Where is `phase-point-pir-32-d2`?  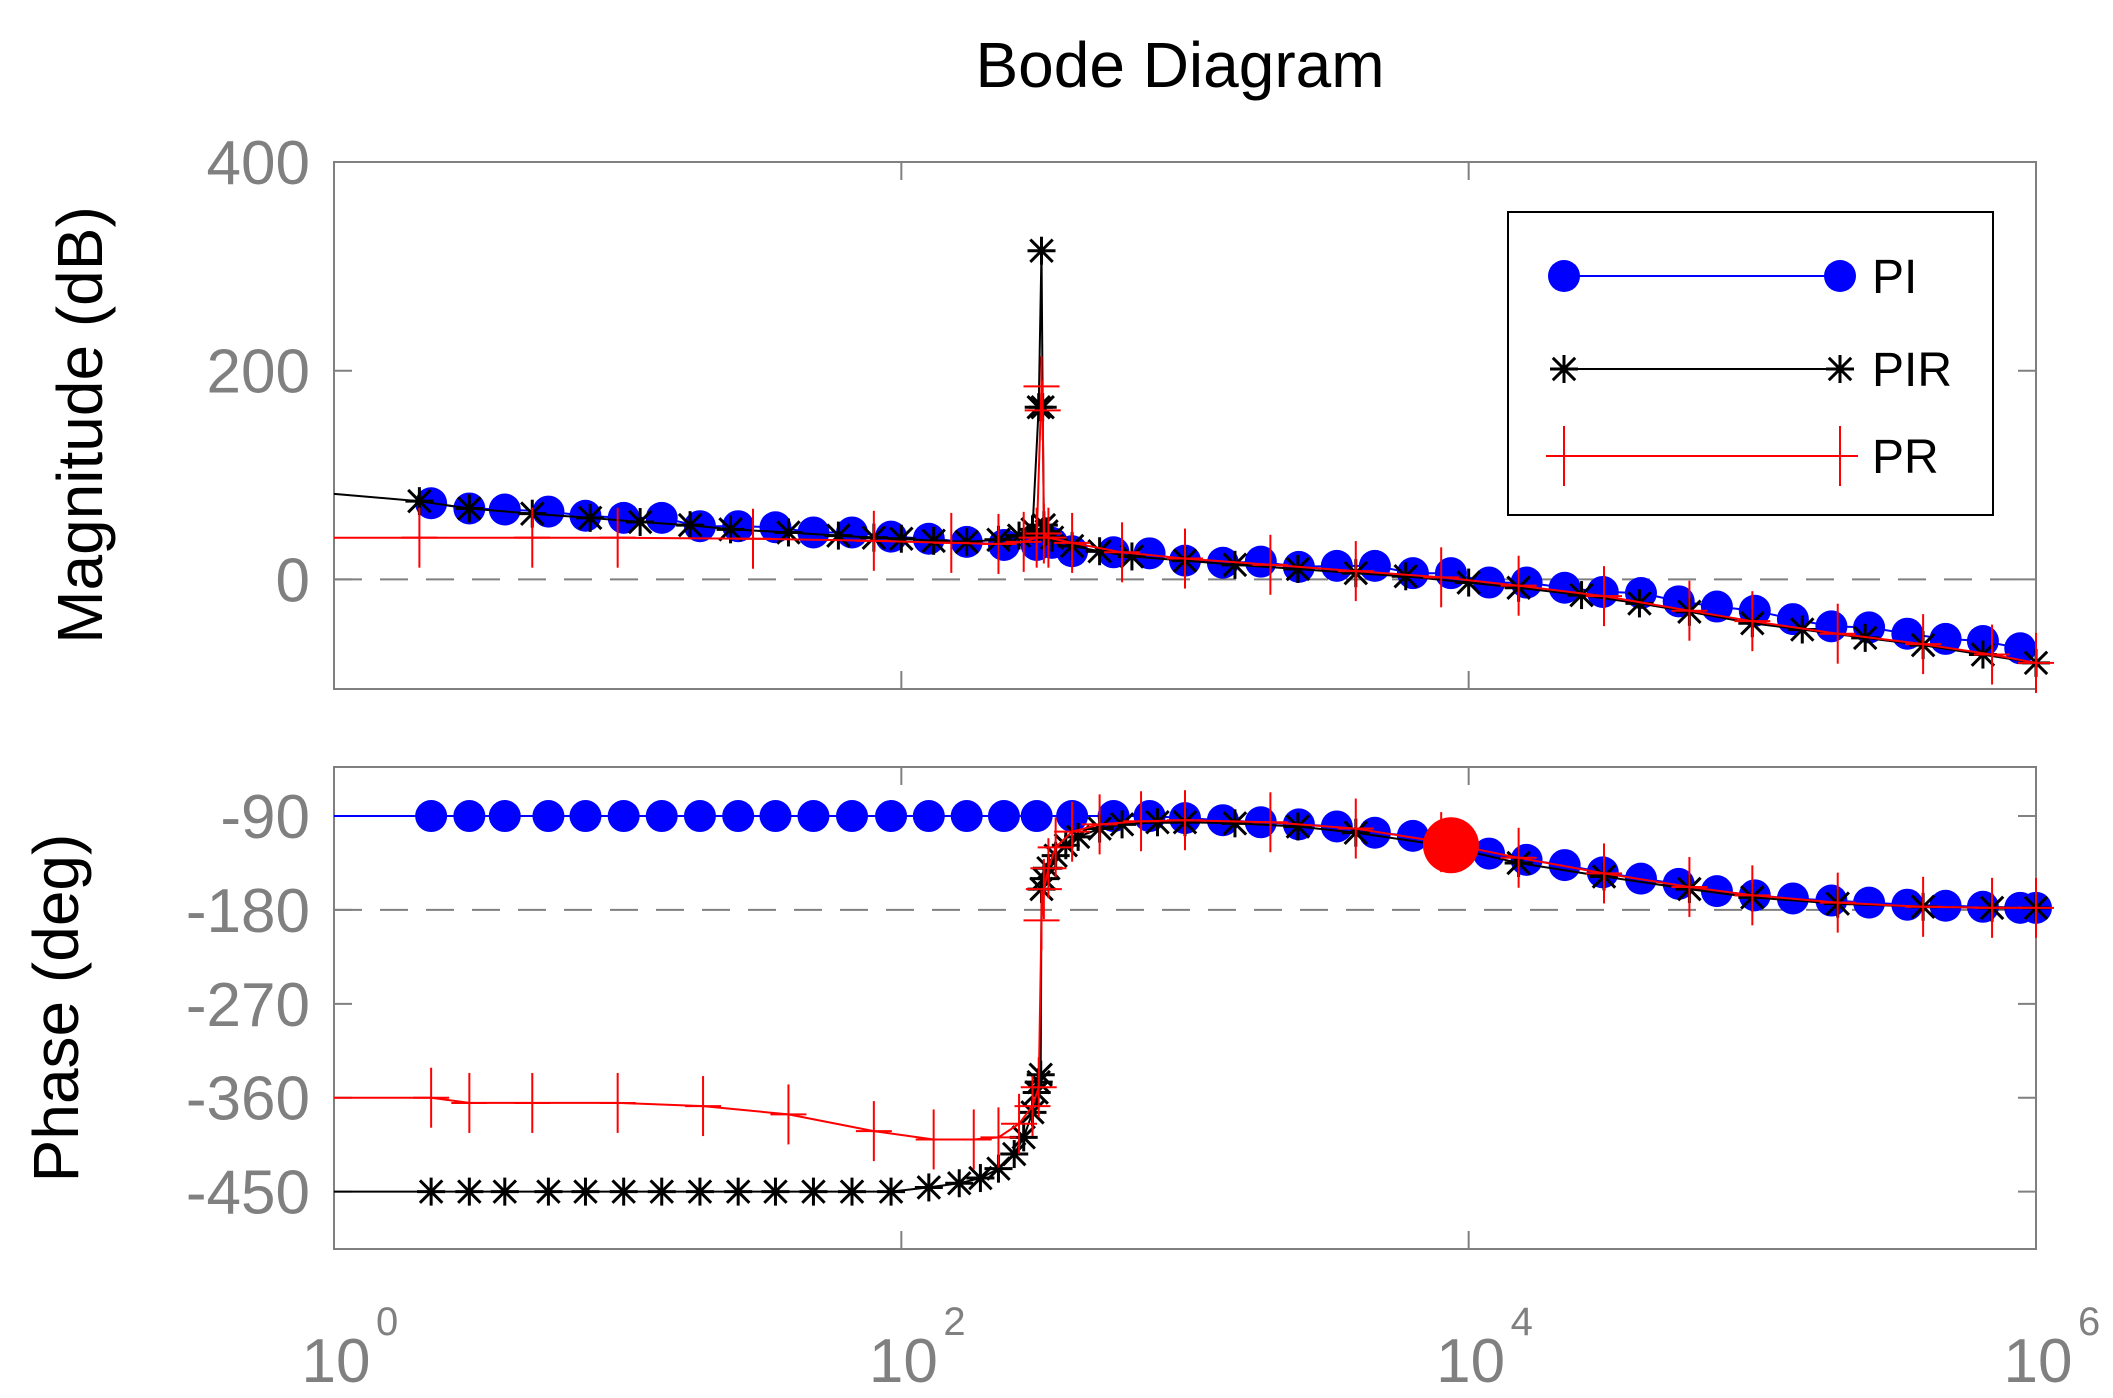
phase-point-pir-32-d2 is located at coordinates (1157, 822).